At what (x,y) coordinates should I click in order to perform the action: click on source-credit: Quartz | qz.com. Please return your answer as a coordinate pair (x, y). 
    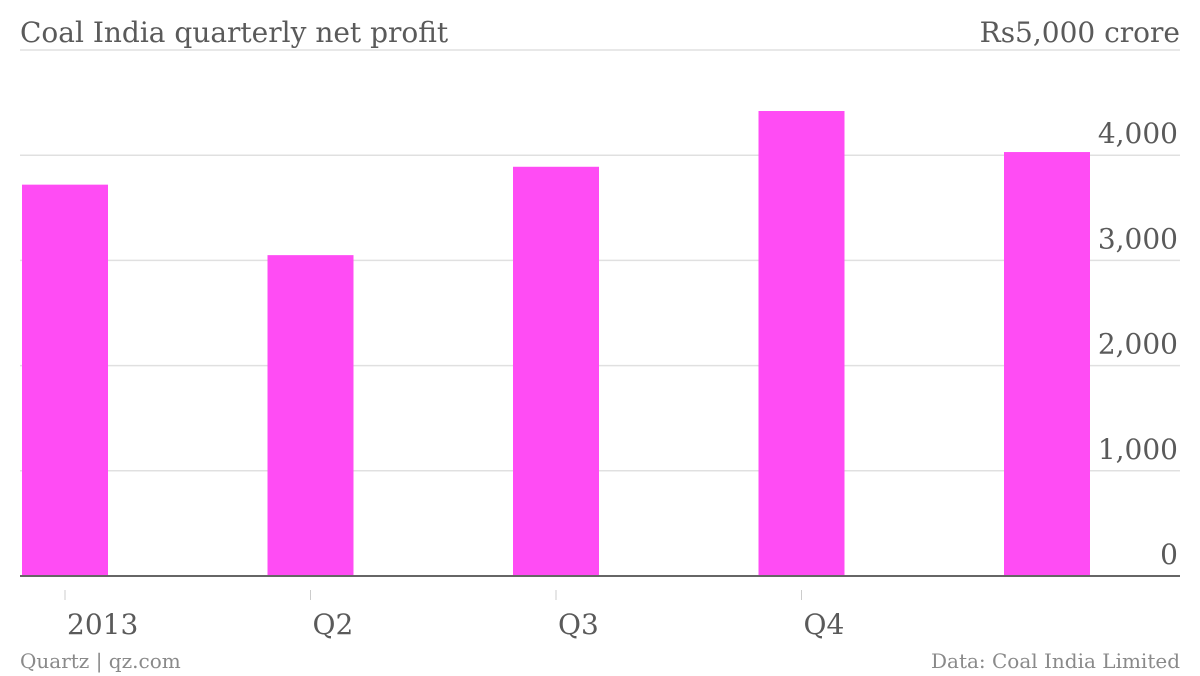
    Looking at the image, I should click on (100, 661).